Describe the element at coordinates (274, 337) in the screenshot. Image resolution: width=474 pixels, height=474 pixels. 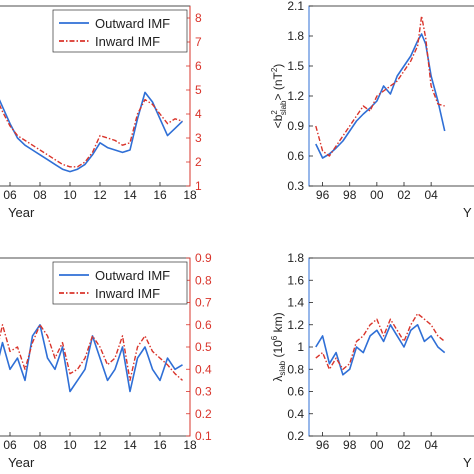
I see `y-axis-label-part: 6` at that location.